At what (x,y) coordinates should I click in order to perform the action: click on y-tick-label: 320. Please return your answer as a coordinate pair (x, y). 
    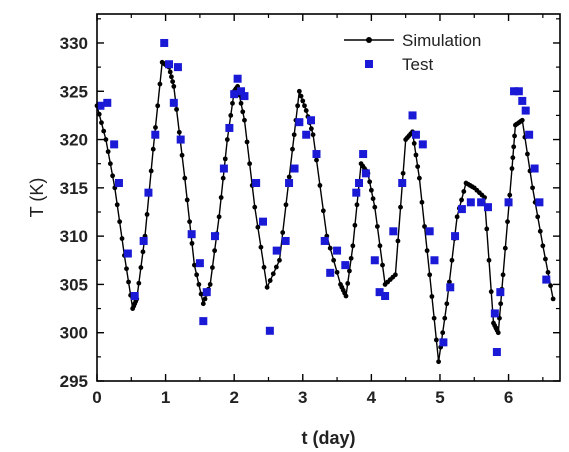
    Looking at the image, I should click on (74, 140).